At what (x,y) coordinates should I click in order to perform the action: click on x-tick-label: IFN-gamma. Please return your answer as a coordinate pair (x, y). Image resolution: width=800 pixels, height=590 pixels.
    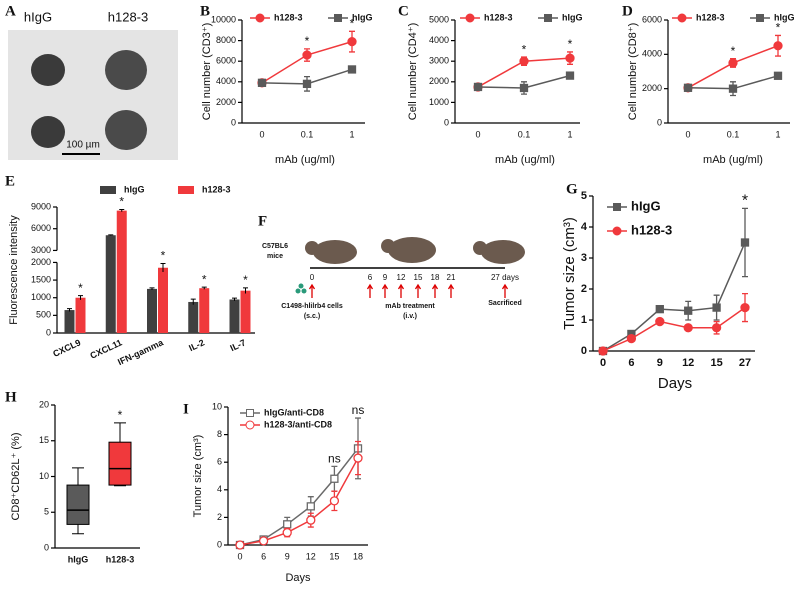
    Looking at the image, I should click on (141, 352).